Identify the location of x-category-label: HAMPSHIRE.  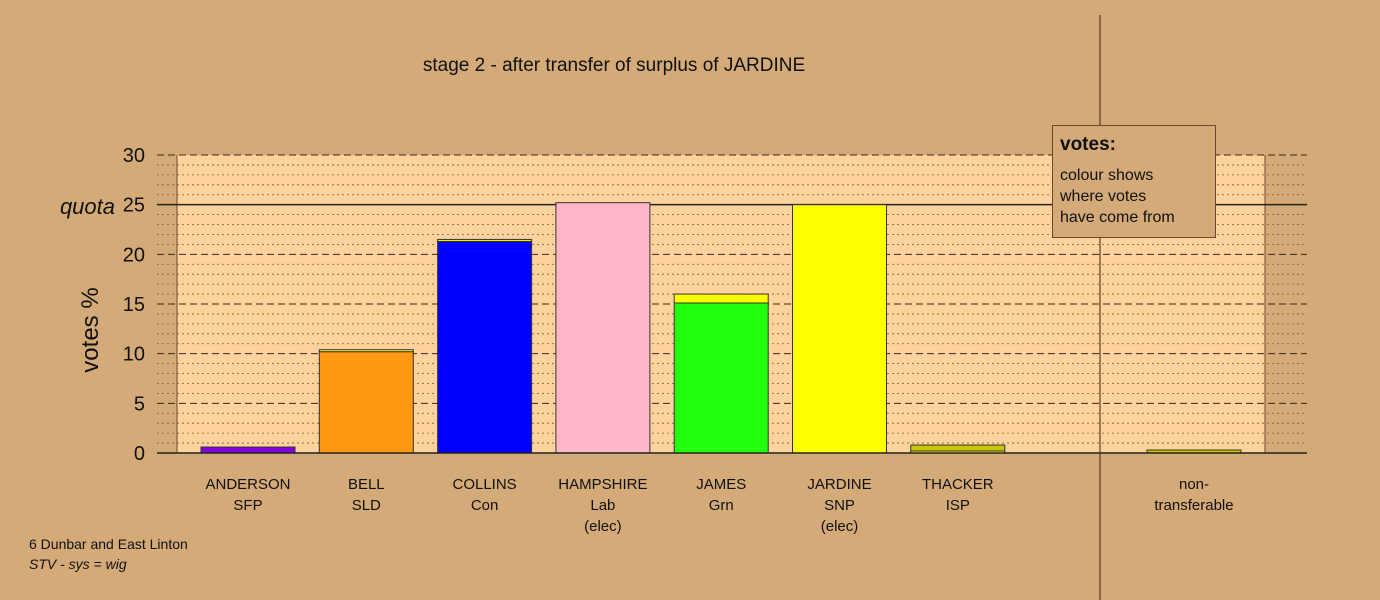
(602, 484).